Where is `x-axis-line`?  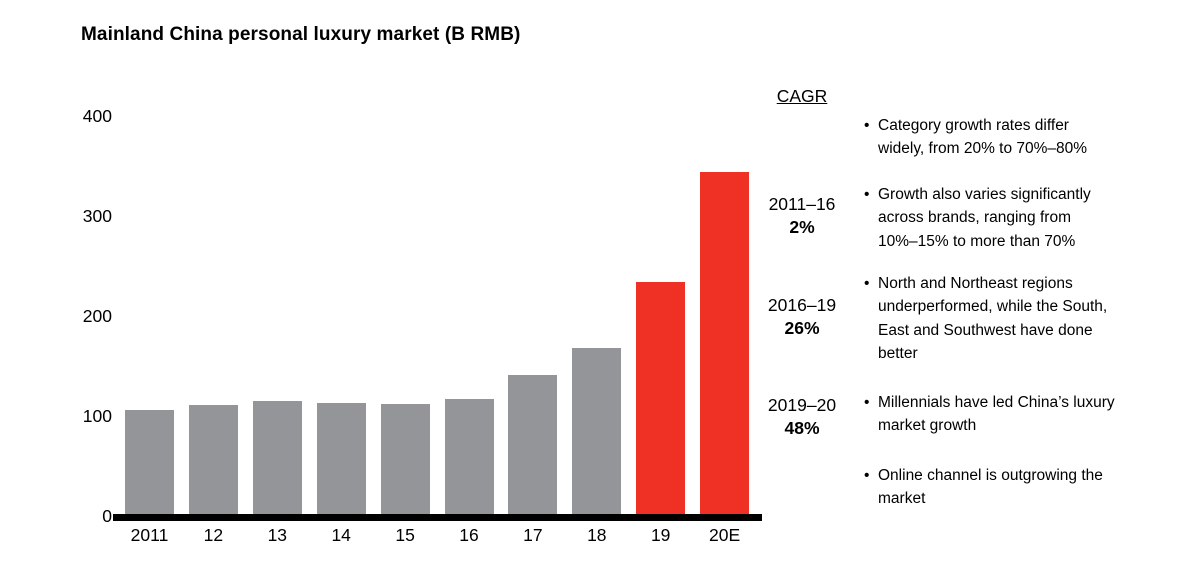 x-axis-line is located at coordinates (437, 517).